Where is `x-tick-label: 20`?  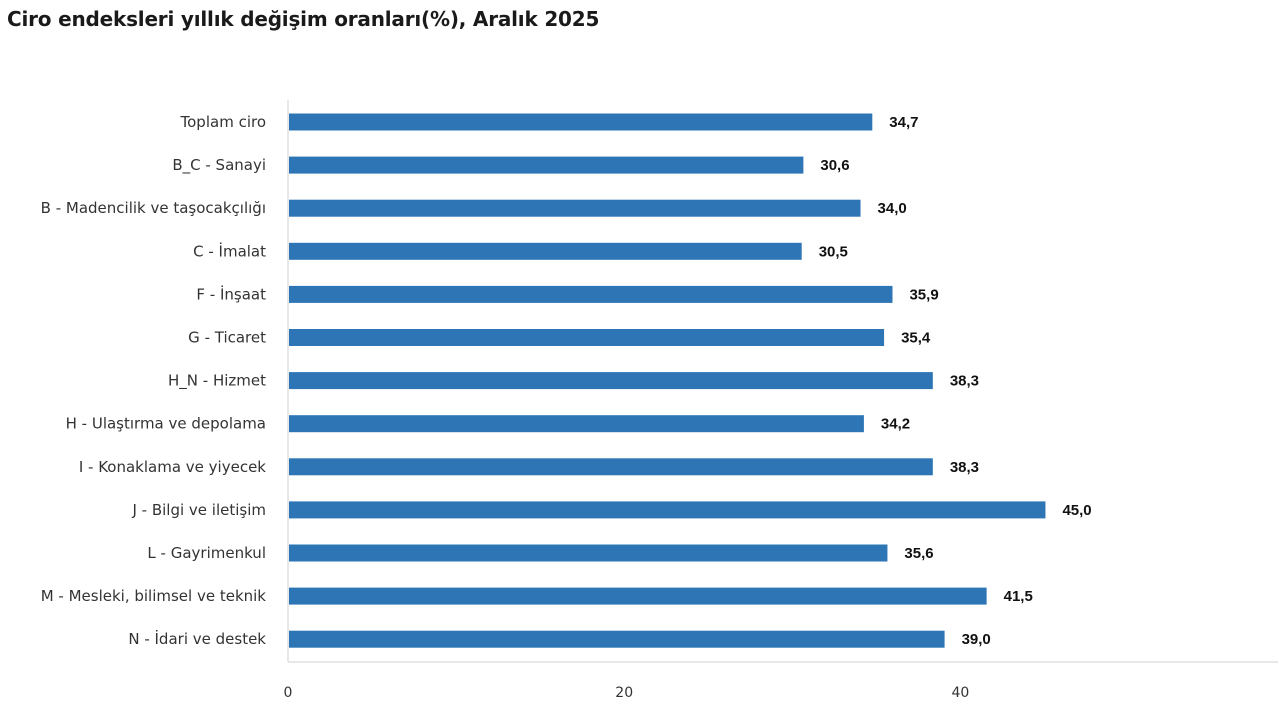
x-tick-label: 20 is located at coordinates (624, 693).